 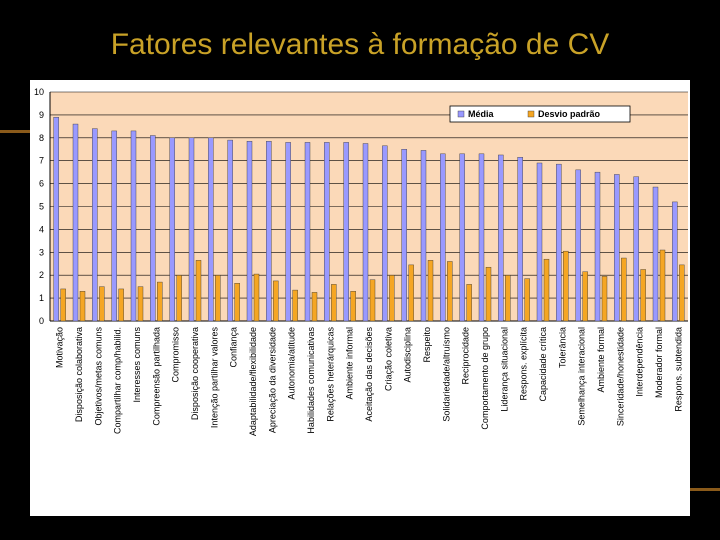 I want to click on category-label: Compartilhar comp/habilid., so click(x=118, y=380).